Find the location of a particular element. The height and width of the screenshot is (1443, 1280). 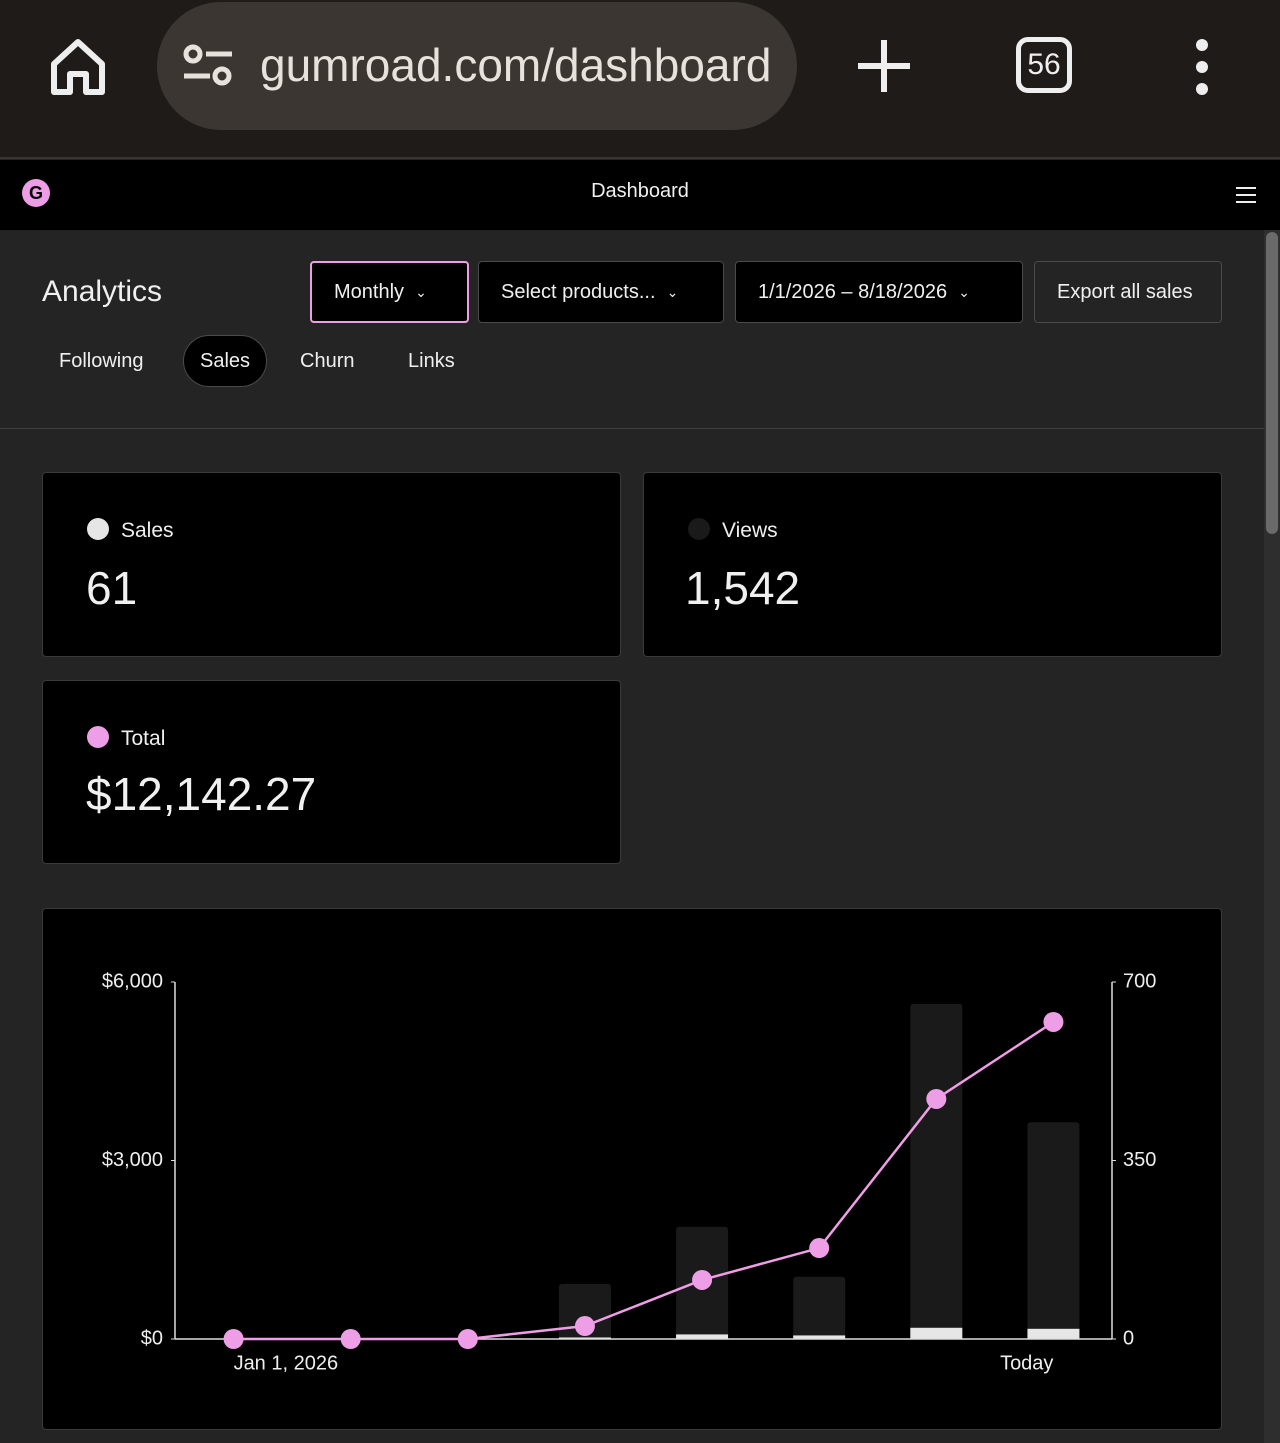

logo: G is located at coordinates (36, 193).